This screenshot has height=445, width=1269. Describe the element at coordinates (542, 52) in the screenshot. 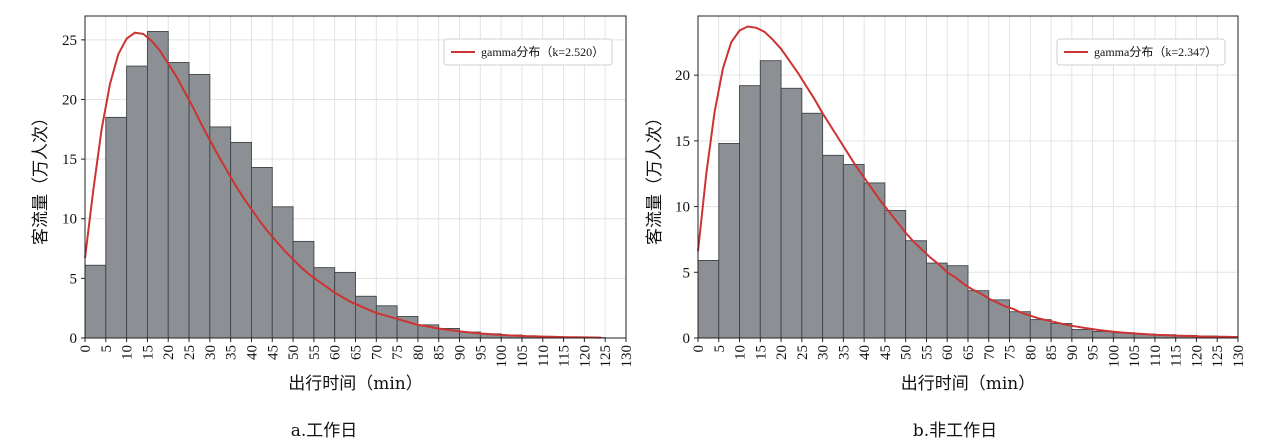

I see `legend-label: gamma分布（k=2.520）` at that location.